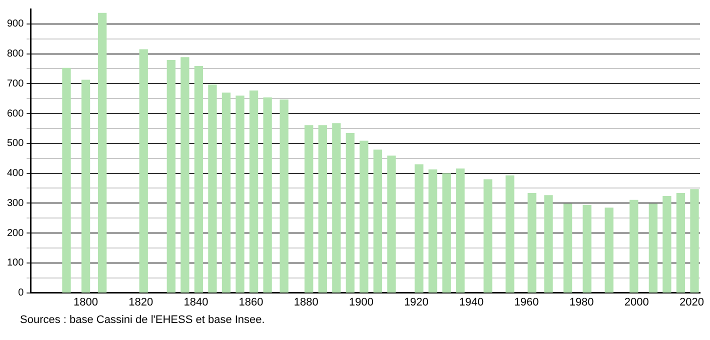 The image size is (710, 340). Describe the element at coordinates (143, 320) in the screenshot. I see `source-note: Sources : base Cassini de l'EHESS et base Insee.` at that location.